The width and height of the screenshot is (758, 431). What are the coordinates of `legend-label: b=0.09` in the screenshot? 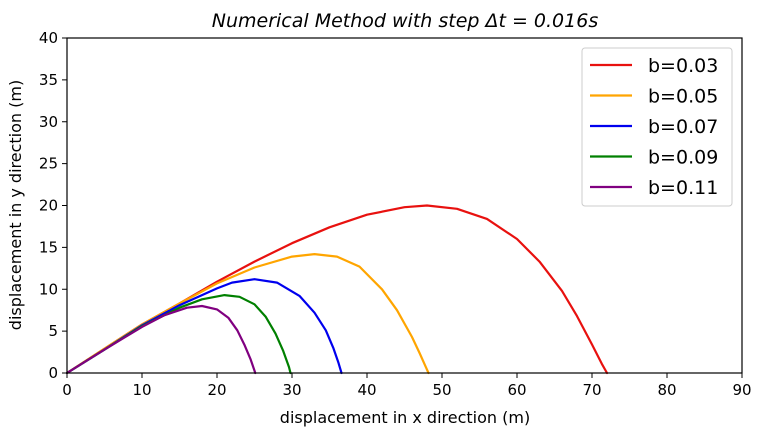 It's located at (683, 158).